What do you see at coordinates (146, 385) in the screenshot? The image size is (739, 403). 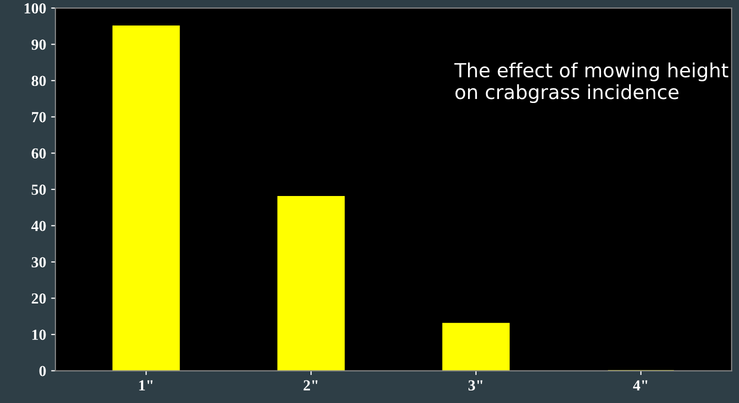 I see `x-tick-label: 1"` at bounding box center [146, 385].